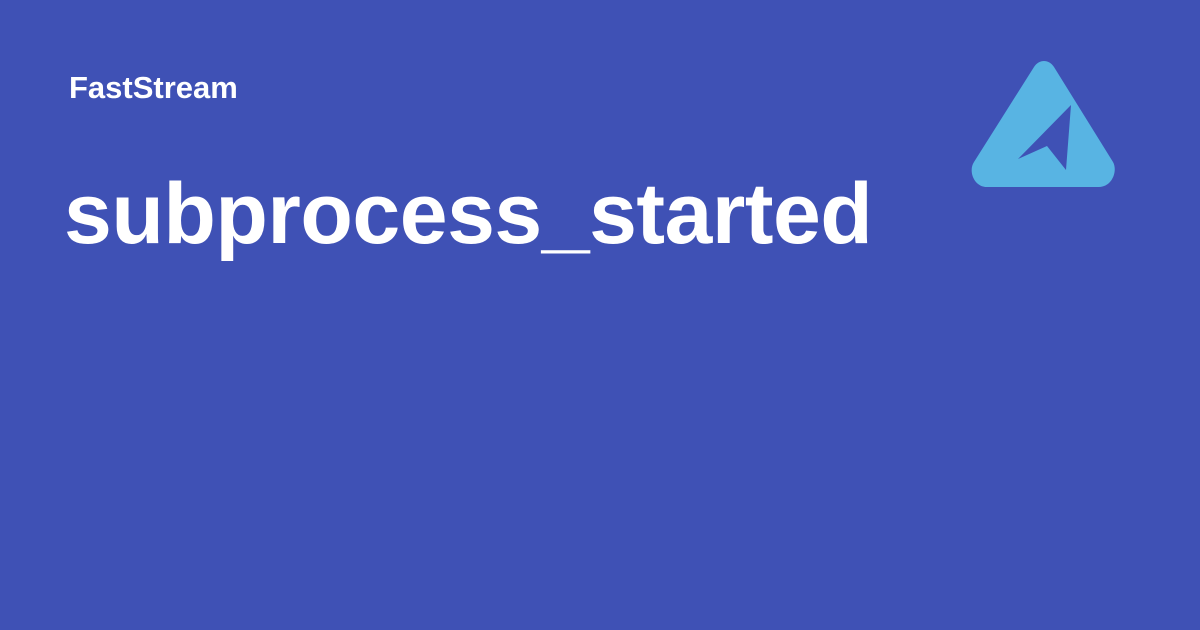 The height and width of the screenshot is (630, 1200). What do you see at coordinates (468, 214) in the screenshot?
I see `page-title: subprocess_started` at bounding box center [468, 214].